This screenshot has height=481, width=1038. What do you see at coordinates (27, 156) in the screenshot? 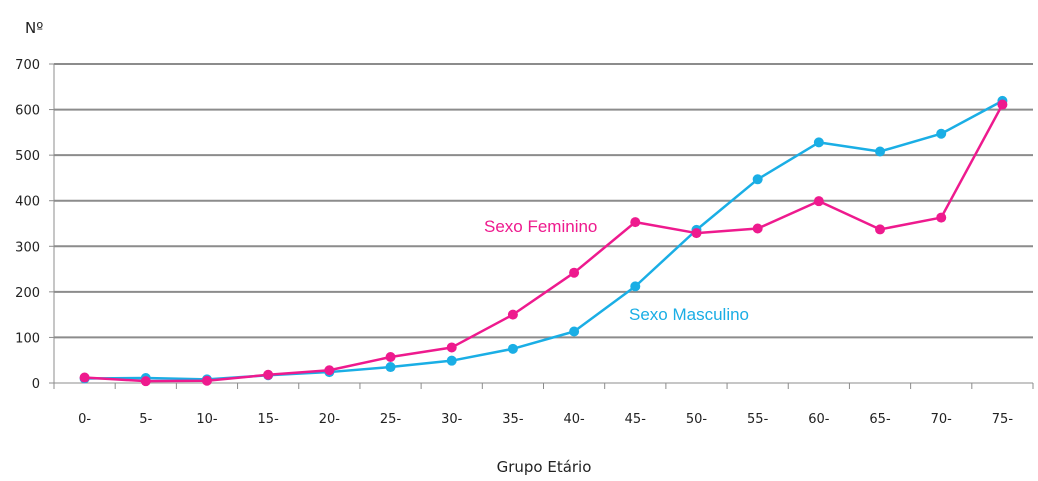
I see `y-tick-label: 500` at bounding box center [27, 156].